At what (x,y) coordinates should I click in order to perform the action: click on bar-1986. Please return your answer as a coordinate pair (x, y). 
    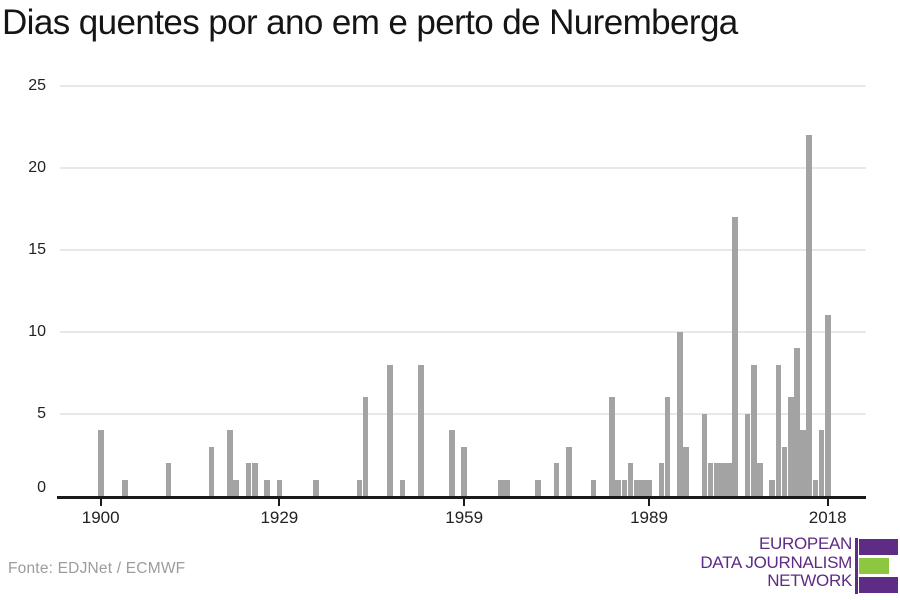
    Looking at the image, I should click on (630, 479).